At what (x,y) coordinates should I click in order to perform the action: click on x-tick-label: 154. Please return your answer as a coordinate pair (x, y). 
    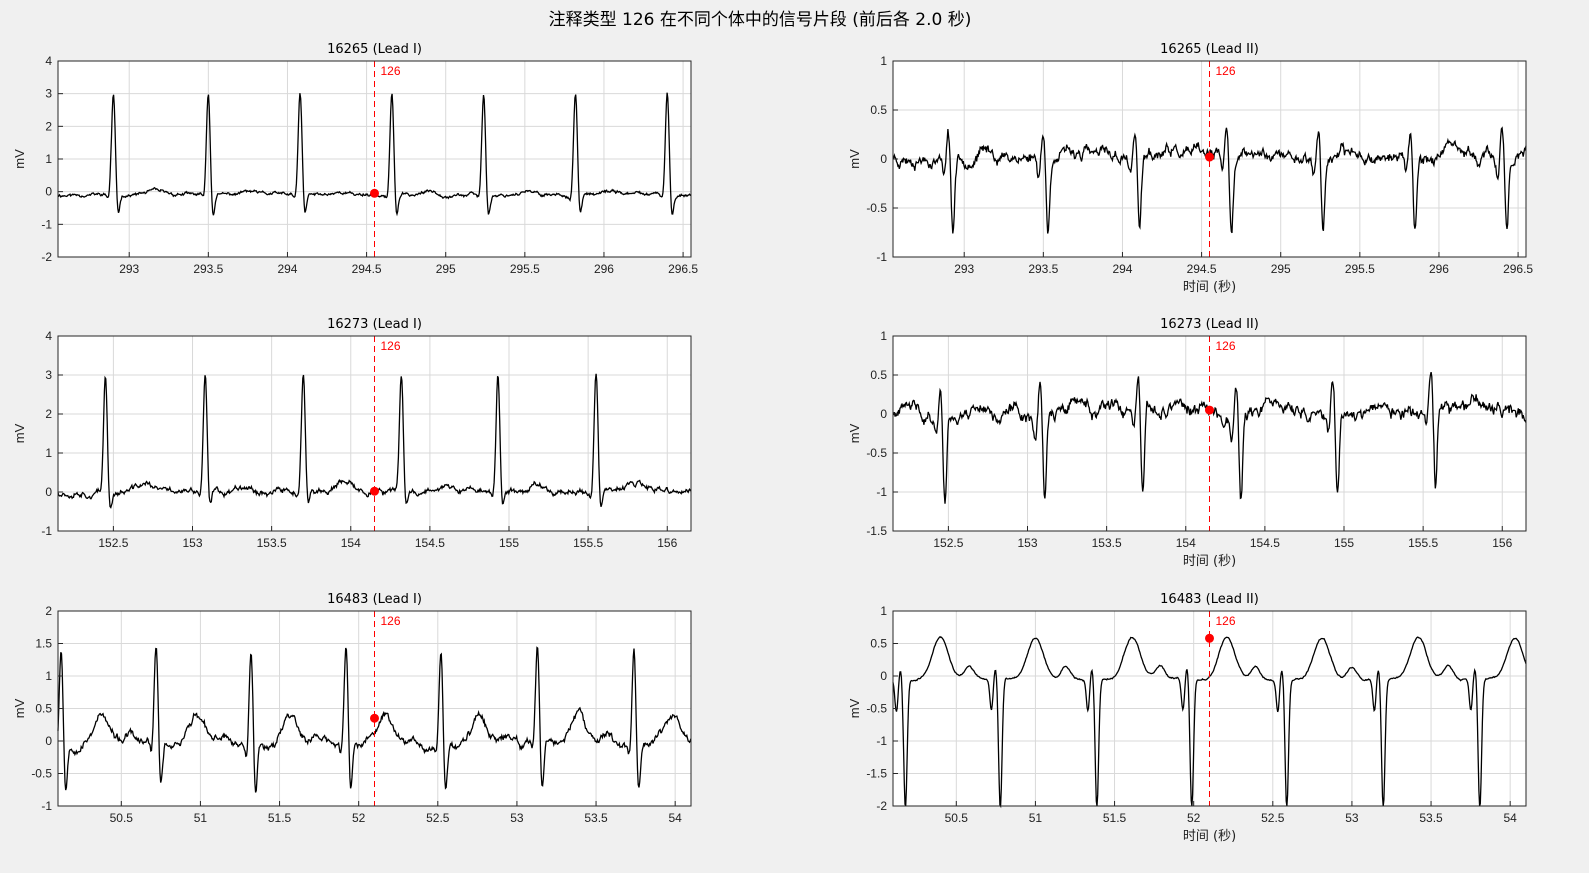
    Looking at the image, I should click on (1186, 543).